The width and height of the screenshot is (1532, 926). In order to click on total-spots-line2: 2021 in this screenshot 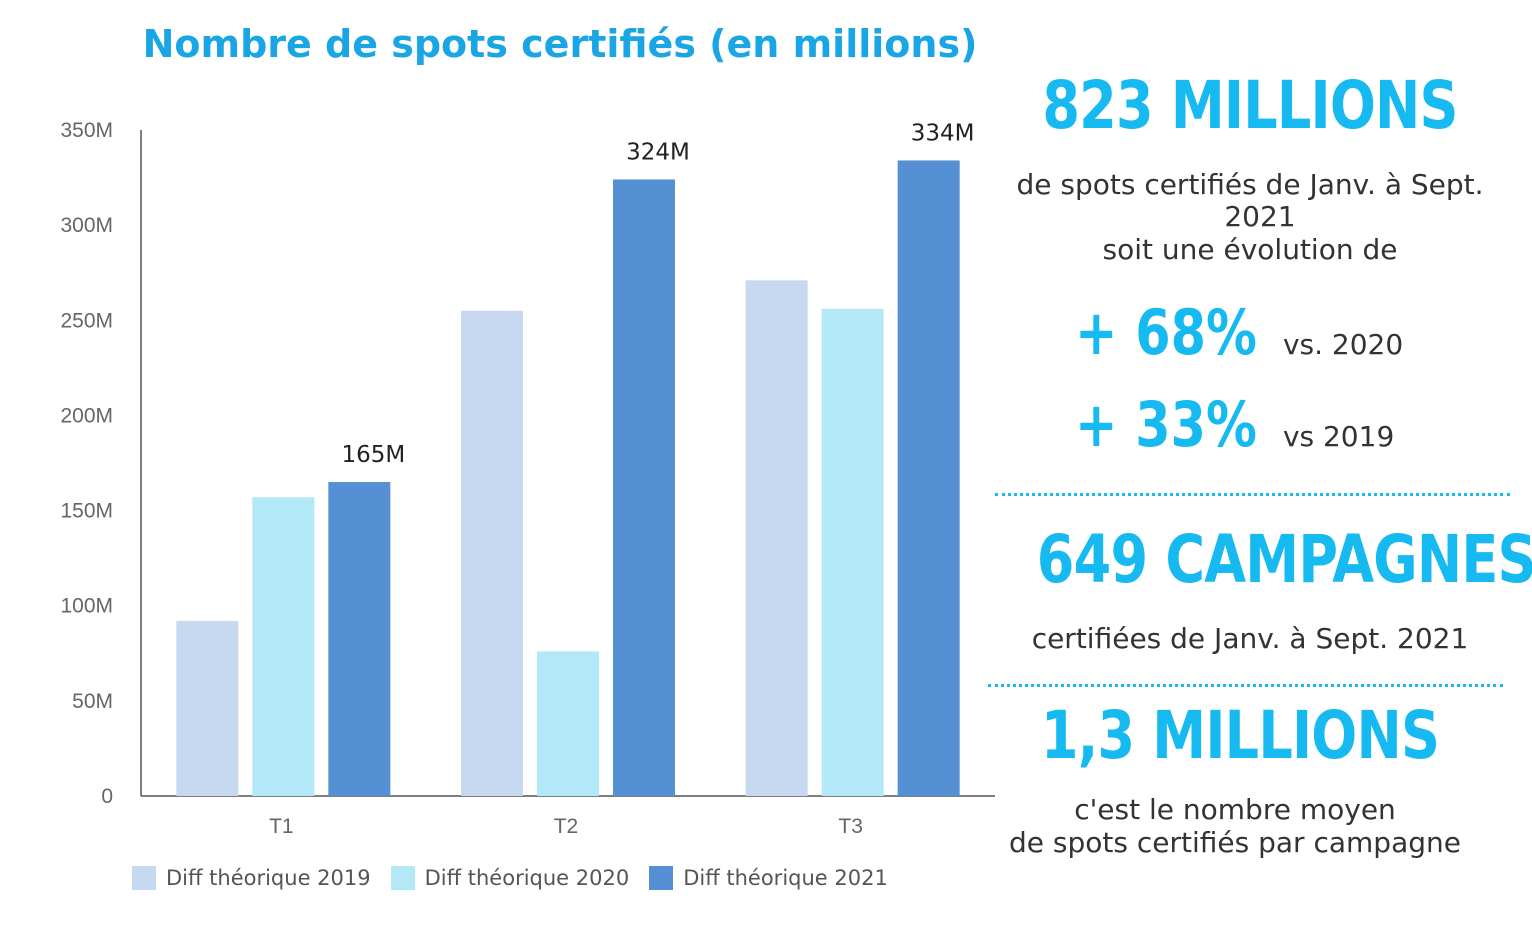, I will do `click(1260, 216)`.